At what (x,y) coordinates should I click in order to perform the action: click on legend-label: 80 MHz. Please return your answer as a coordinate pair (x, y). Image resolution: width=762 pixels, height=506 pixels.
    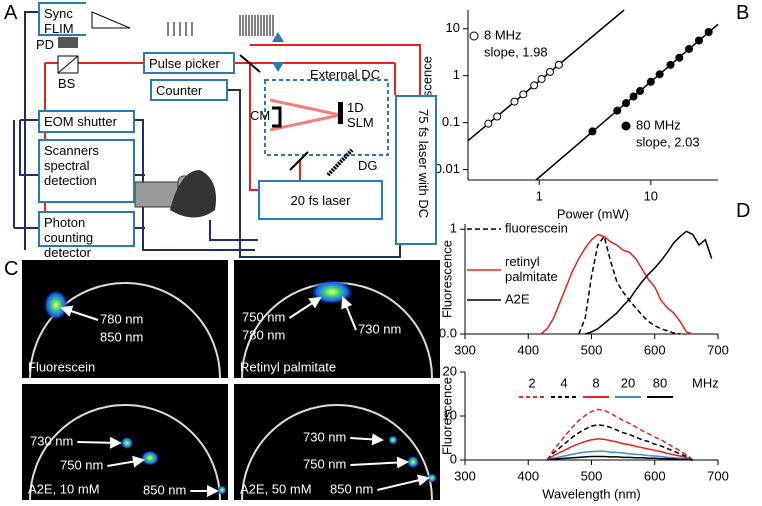
    Looking at the image, I should click on (658, 124).